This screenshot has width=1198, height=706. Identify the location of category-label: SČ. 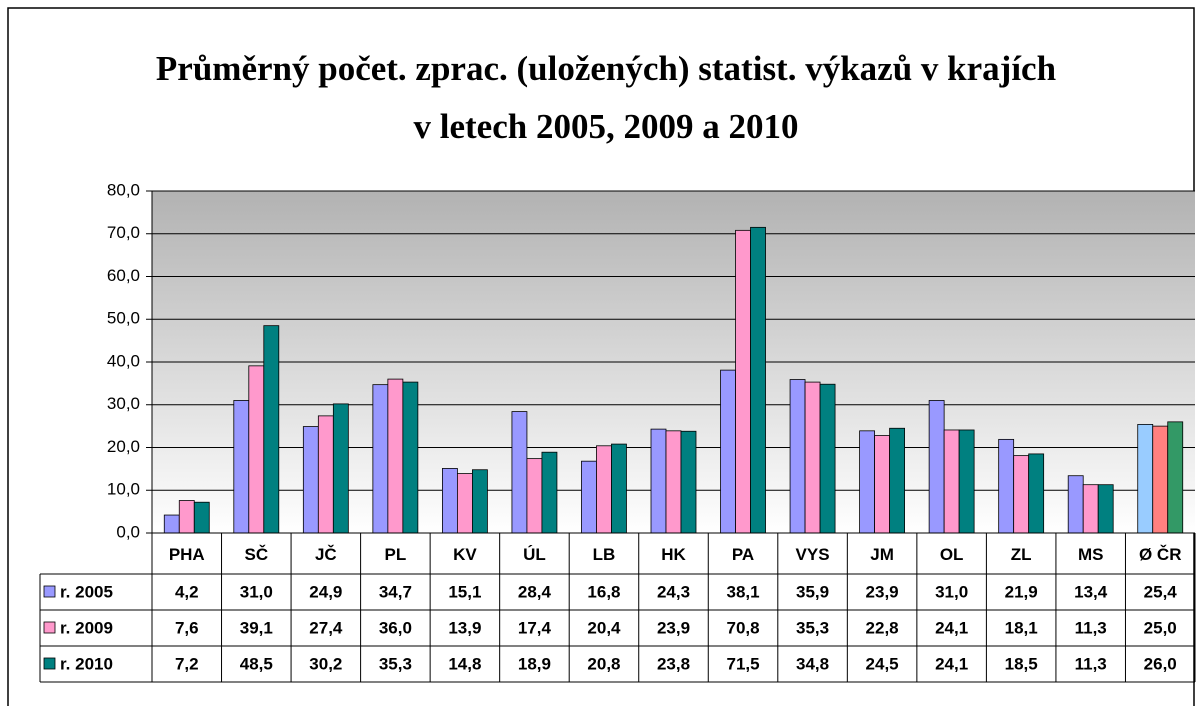
(256, 554).